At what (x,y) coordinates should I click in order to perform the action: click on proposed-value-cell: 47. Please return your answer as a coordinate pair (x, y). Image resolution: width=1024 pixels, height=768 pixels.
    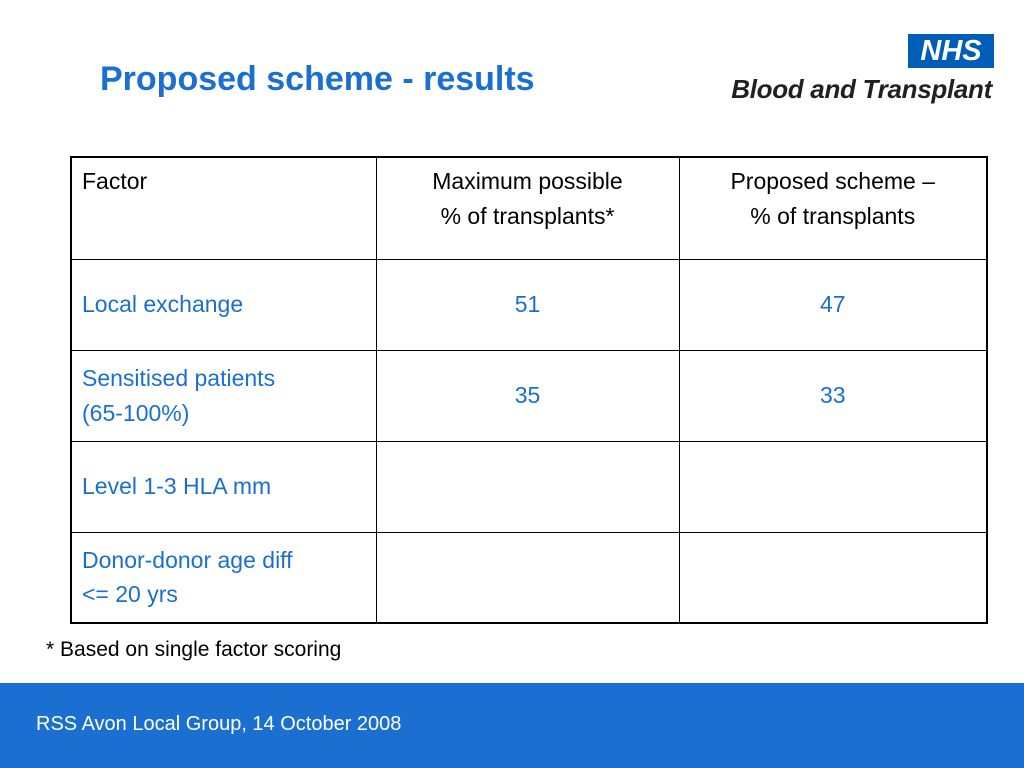
    Looking at the image, I should click on (833, 304).